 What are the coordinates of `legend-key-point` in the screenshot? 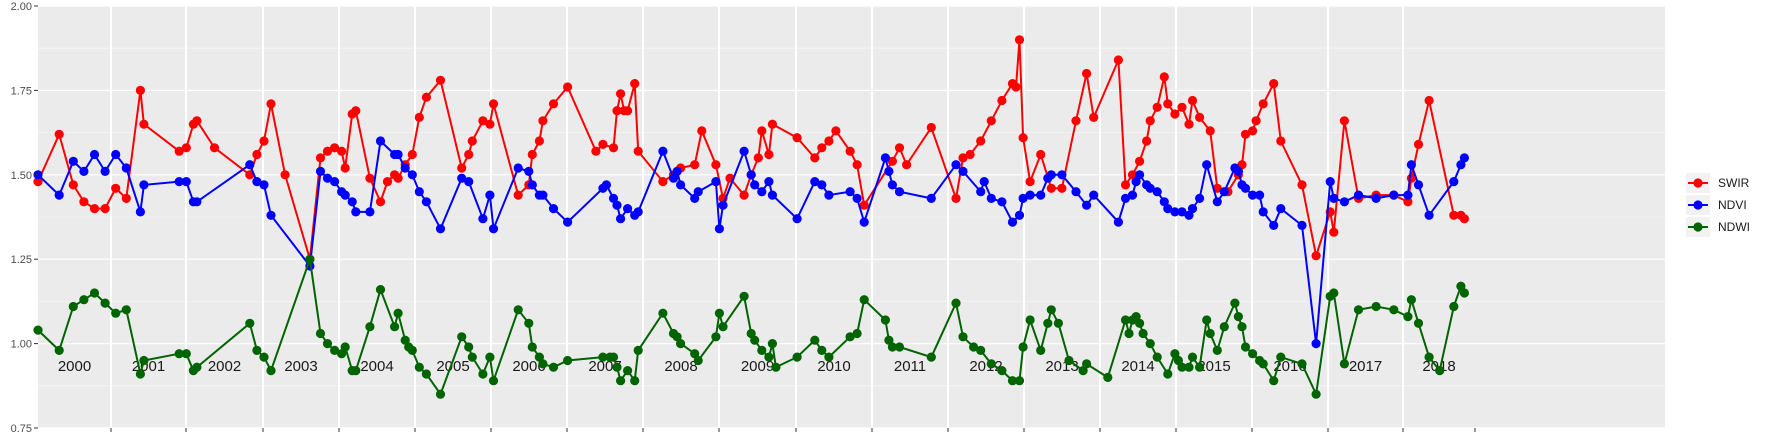 It's located at (1698, 227).